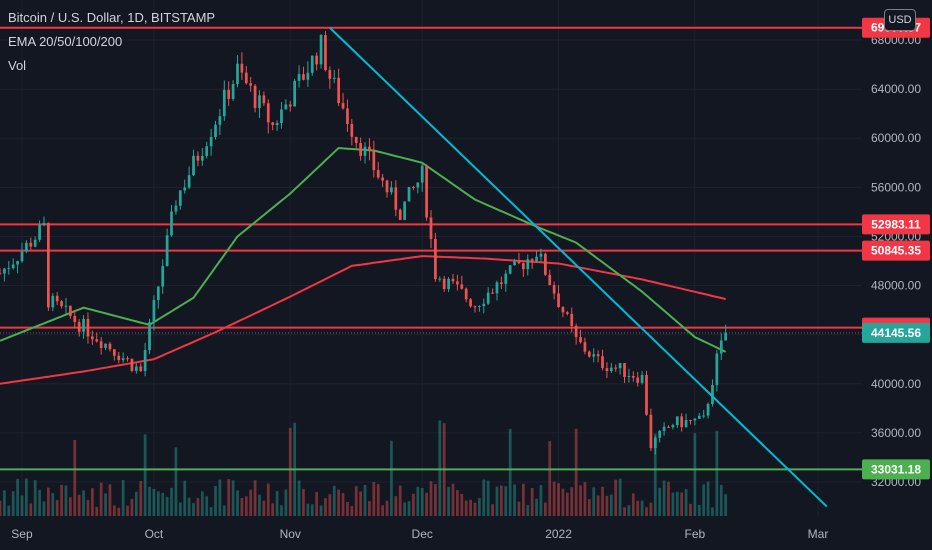 The width and height of the screenshot is (932, 550). I want to click on time-tick-label: Feb, so click(695, 534).